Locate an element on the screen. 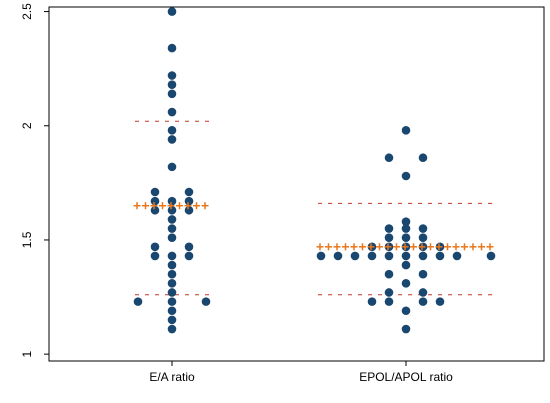 The width and height of the screenshot is (550, 403). x-tick-label: EPOL/APOL ratio is located at coordinates (406, 377).